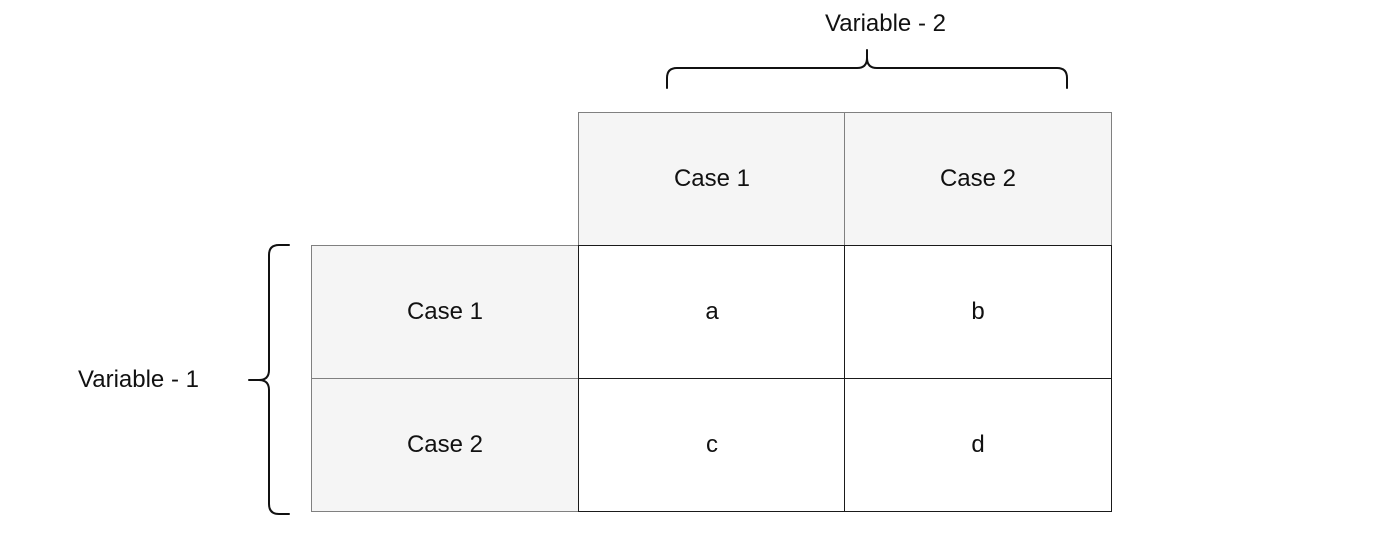  I want to click on row-header-case-2: Case 2, so click(445, 445).